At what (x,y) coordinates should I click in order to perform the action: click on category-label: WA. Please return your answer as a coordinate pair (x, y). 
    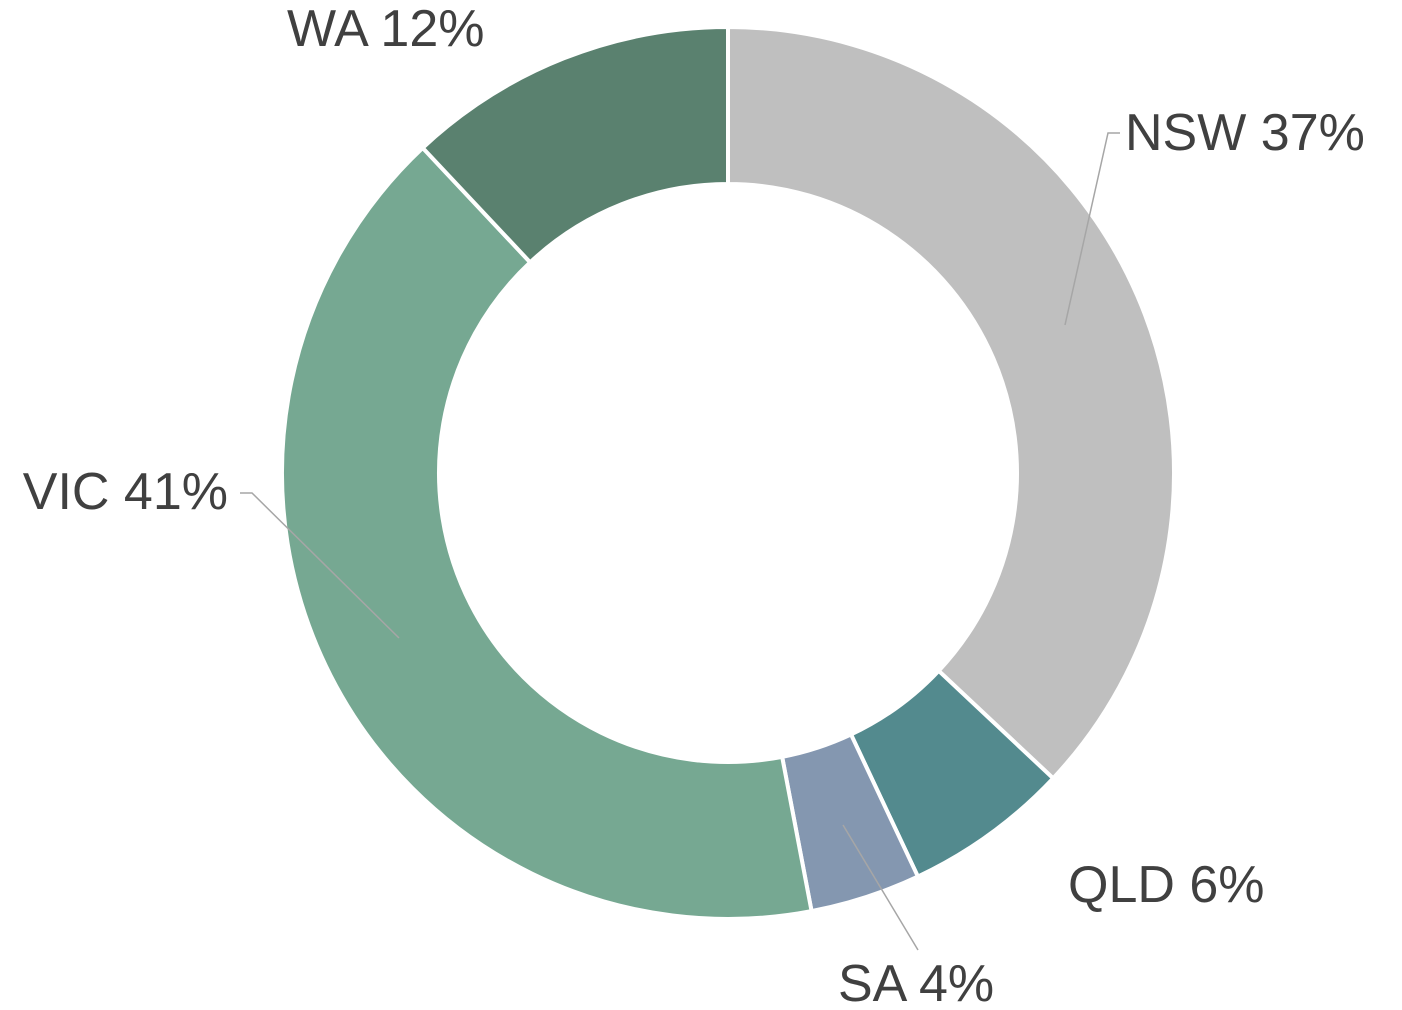
    Looking at the image, I should click on (328, 29).